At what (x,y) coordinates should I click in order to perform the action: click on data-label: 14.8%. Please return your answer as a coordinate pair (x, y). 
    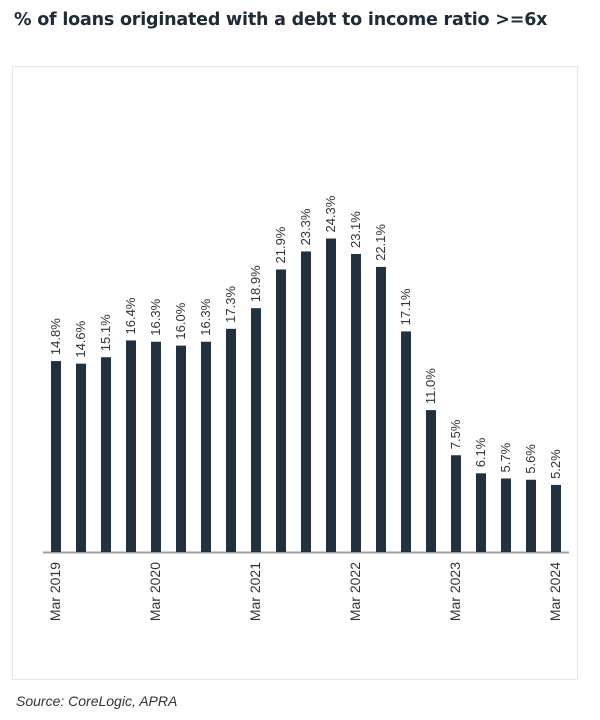
    Looking at the image, I should click on (55, 336).